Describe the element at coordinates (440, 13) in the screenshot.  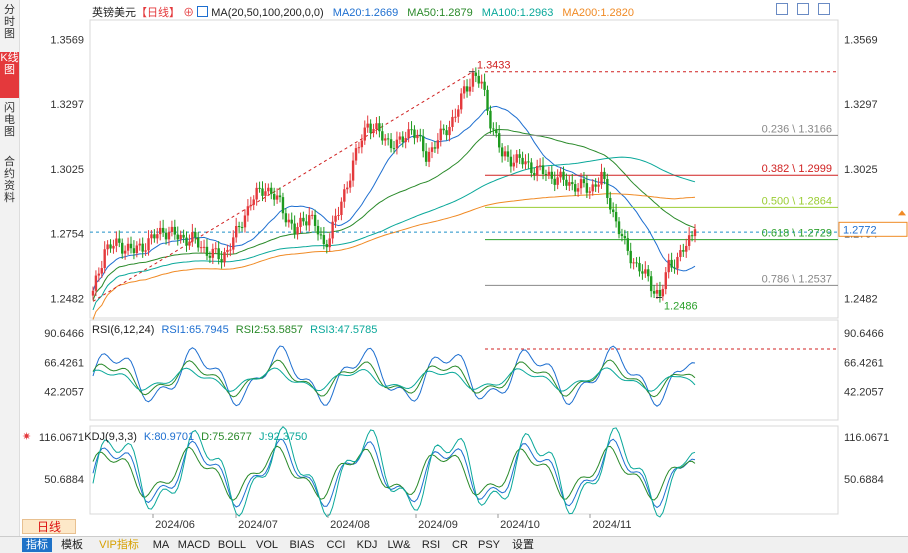
I see `ma50-value: MA50:1.2879` at that location.